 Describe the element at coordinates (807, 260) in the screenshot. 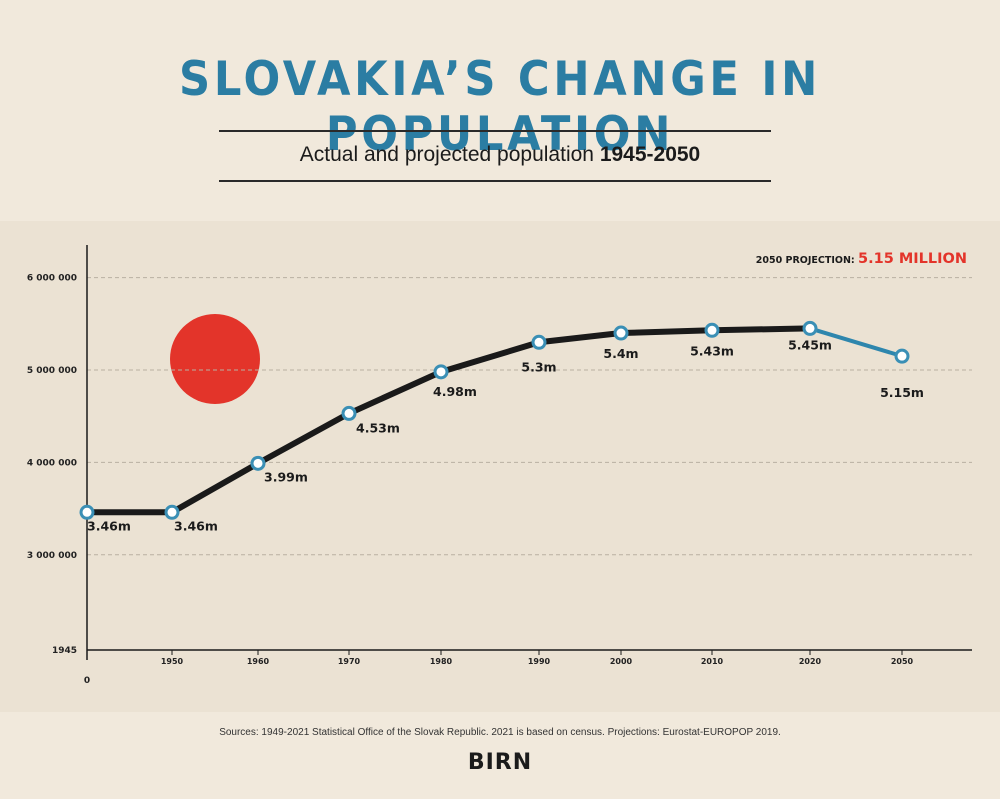

I see `projection-callout-label: 2050 PROJECTION:` at that location.